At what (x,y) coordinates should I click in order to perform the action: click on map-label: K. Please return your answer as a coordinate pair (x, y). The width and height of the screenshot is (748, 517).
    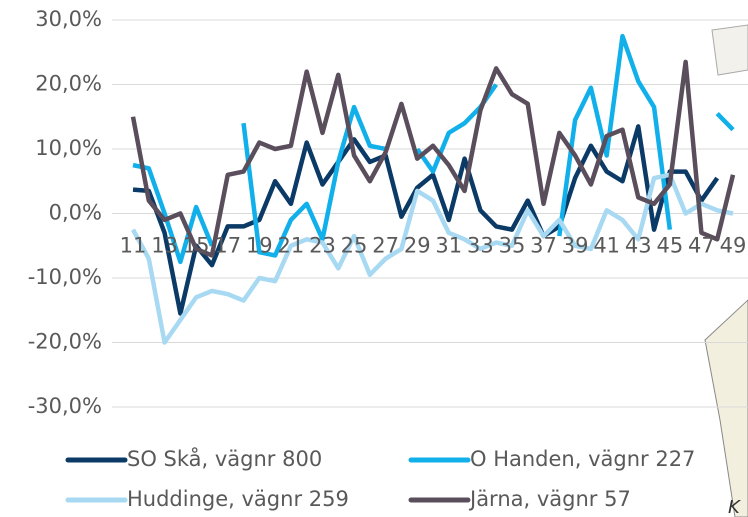
    Looking at the image, I should click on (734, 507).